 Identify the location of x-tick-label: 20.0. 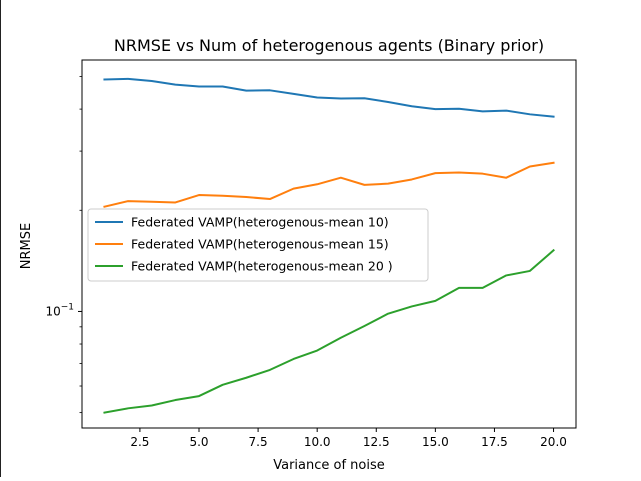
(553, 442).